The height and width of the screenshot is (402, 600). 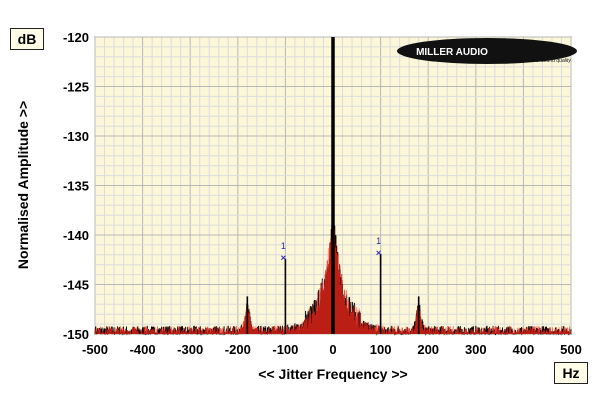 What do you see at coordinates (95, 349) in the screenshot?
I see `x-tick-label: -500` at bounding box center [95, 349].